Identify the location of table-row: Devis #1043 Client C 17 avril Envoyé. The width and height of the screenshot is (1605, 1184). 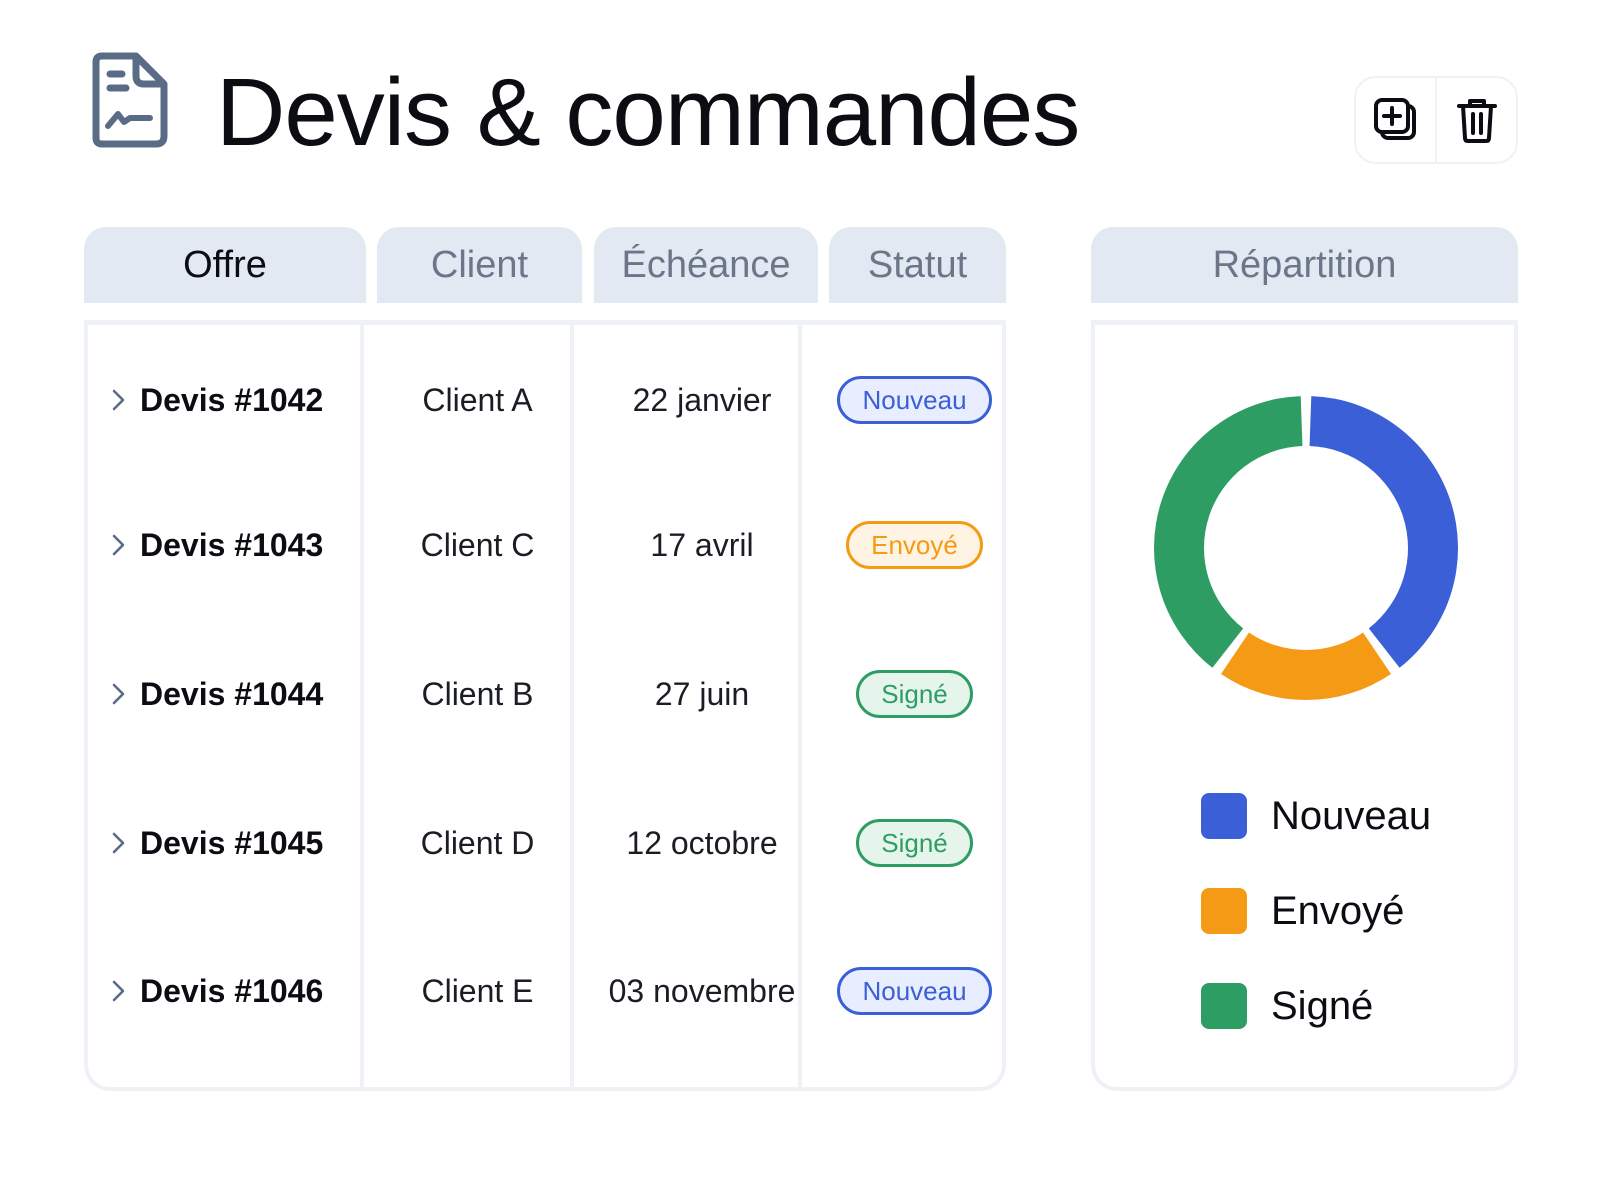
(545, 545).